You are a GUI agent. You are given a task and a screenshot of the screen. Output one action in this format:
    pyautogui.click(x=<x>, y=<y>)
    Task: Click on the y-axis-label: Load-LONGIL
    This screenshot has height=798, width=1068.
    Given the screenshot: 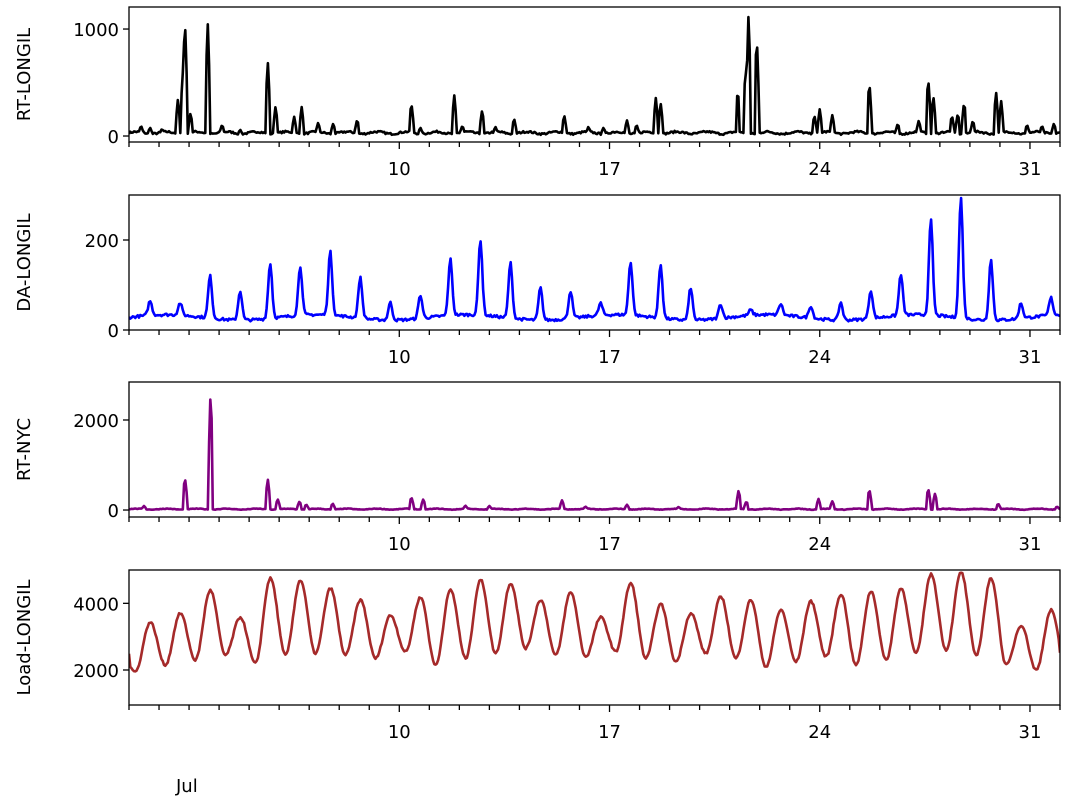 What is the action you would take?
    pyautogui.click(x=24, y=638)
    